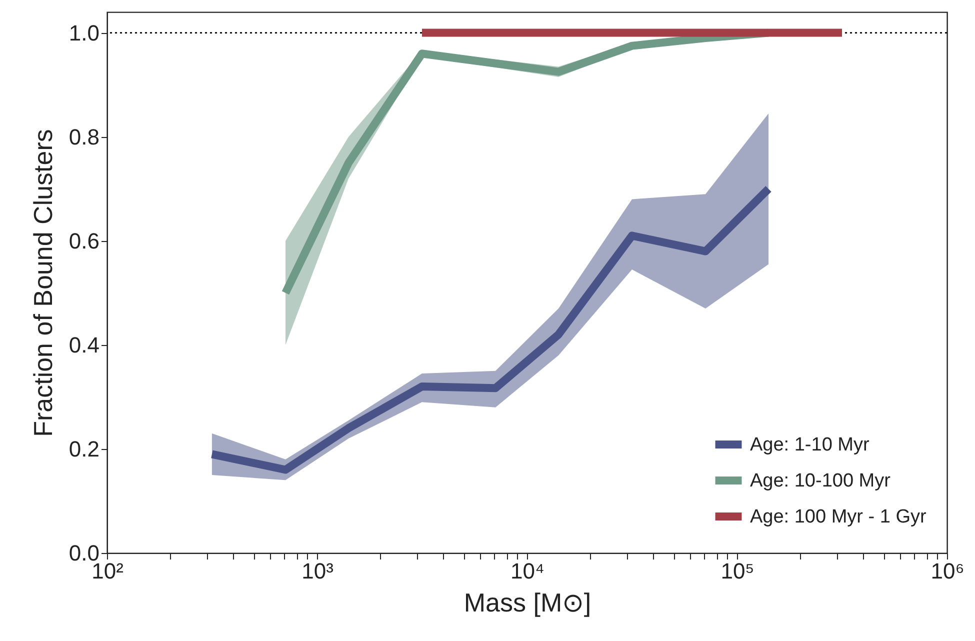 Image resolution: width=975 pixels, height=641 pixels. Describe the element at coordinates (528, 603) in the screenshot. I see `x-axis-title: Mass [M⊙]` at that location.